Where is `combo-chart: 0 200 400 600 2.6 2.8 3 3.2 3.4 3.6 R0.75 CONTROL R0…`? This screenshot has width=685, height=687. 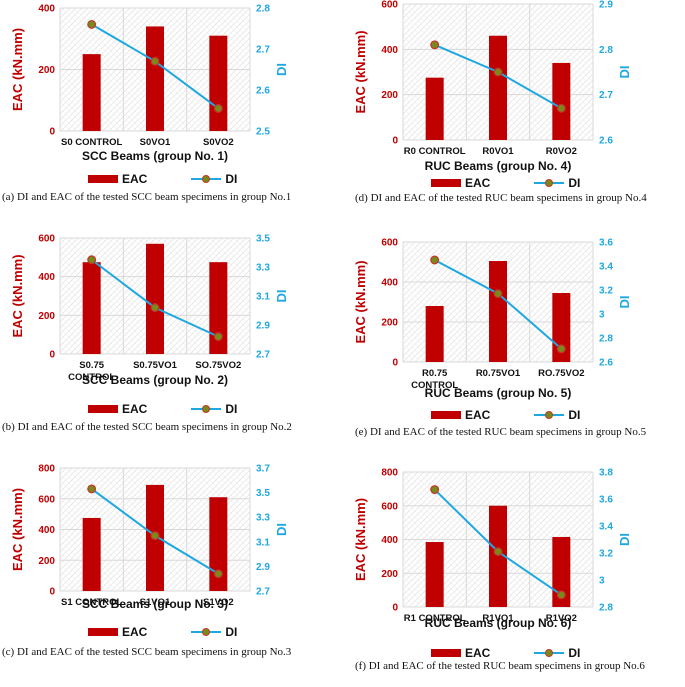
combo-chart: 0 200 400 600 2.6 2.8 3 3.2 3.4 3.6 R0.75 CONTROL R0… is located at coordinates (492, 319).